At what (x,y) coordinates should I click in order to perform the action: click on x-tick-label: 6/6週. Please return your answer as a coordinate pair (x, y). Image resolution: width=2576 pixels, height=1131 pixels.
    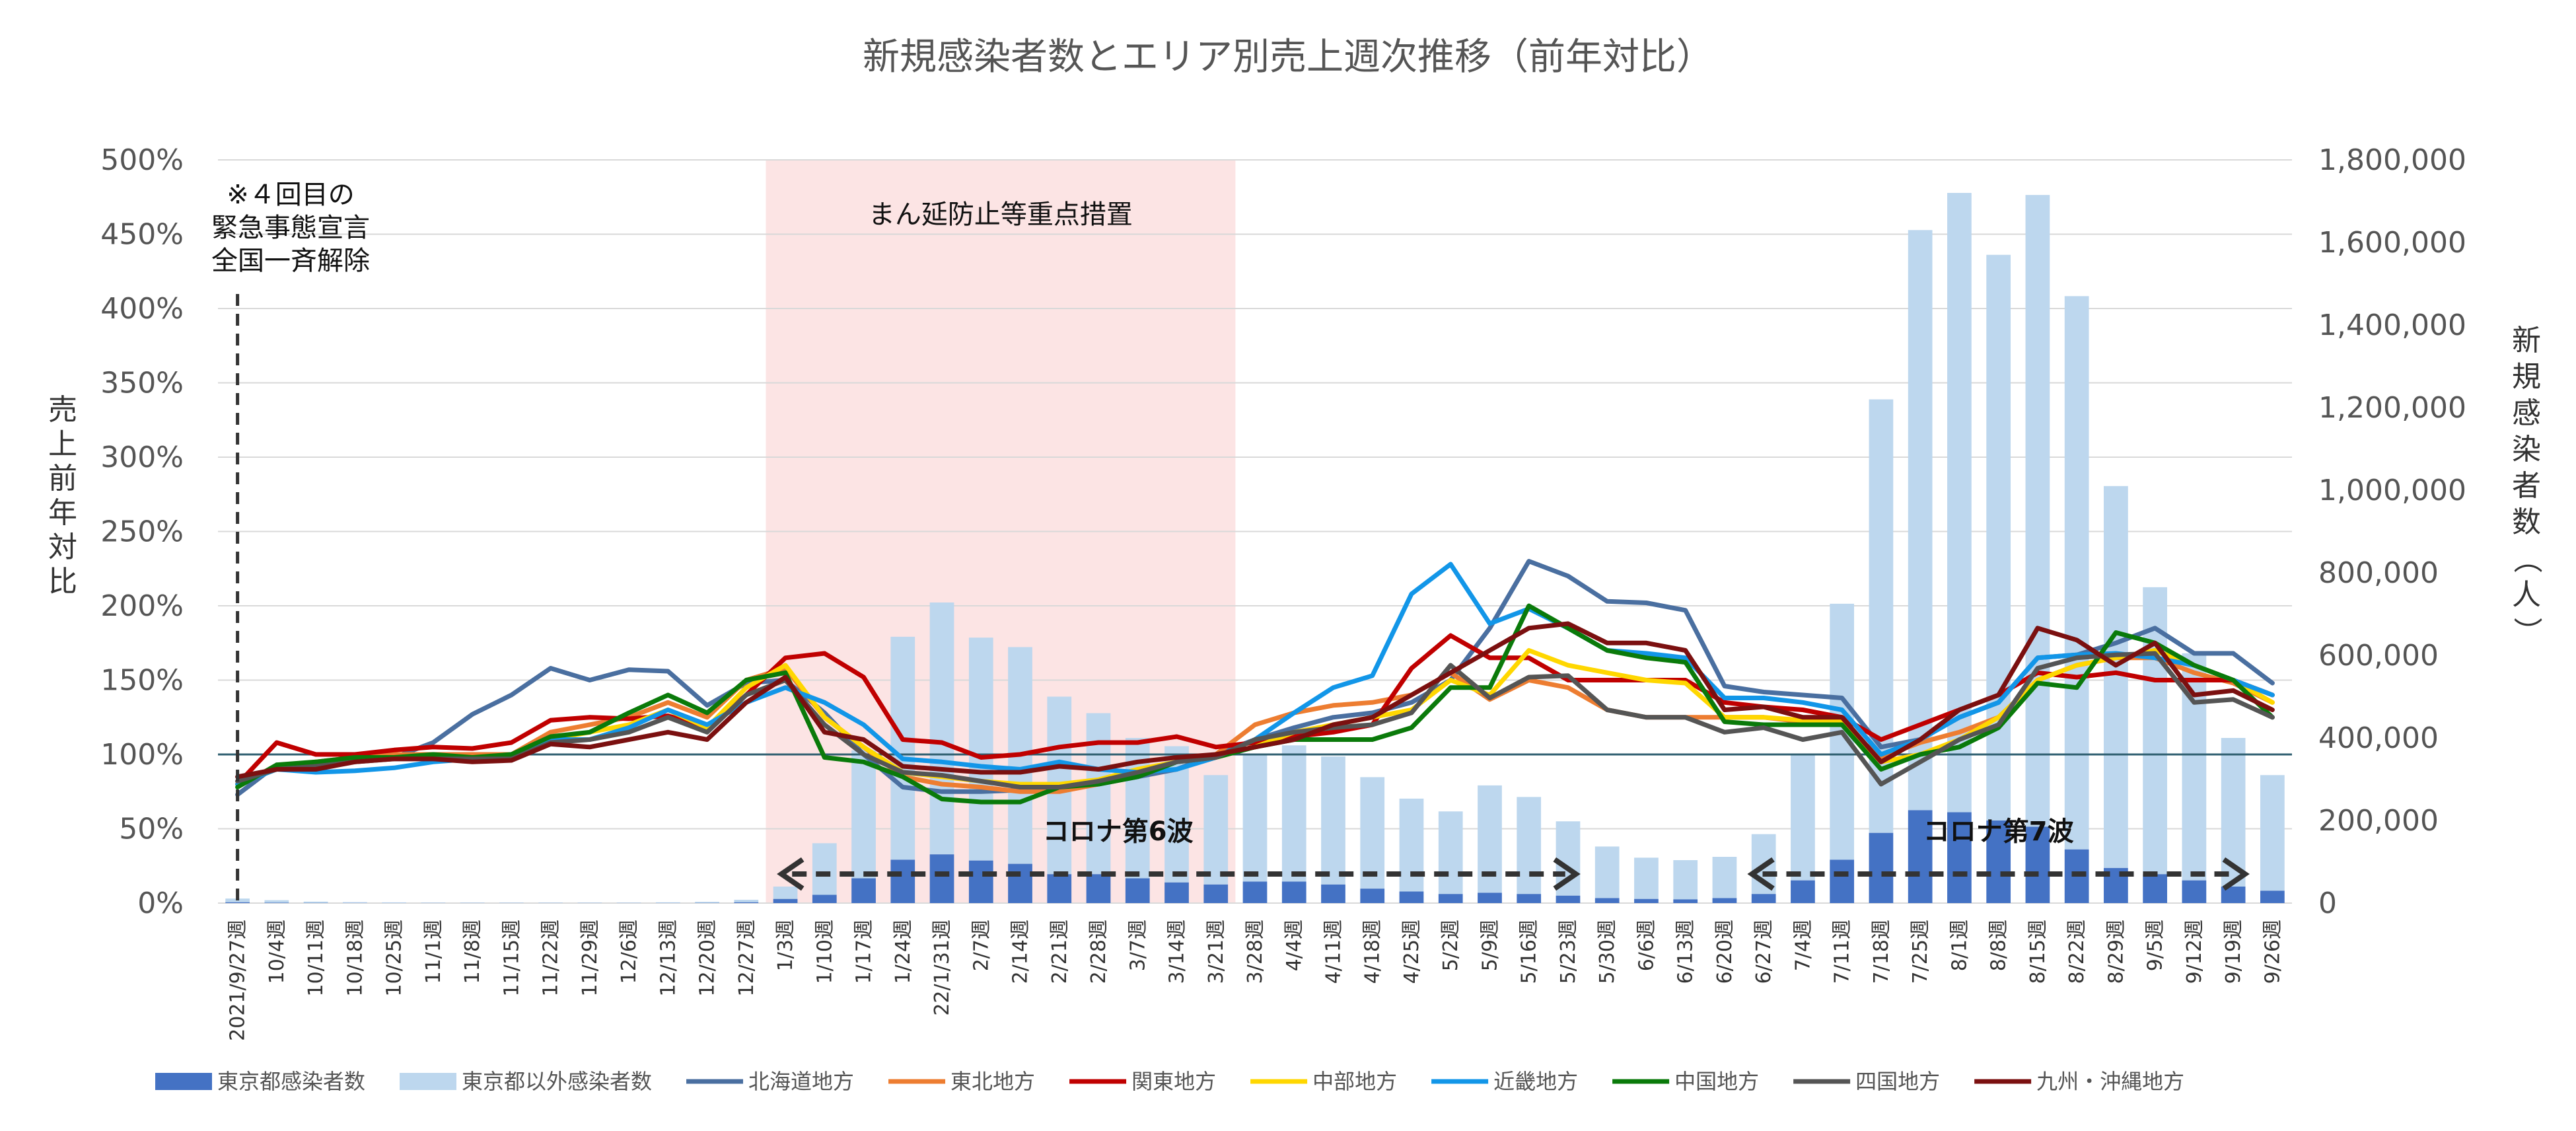
    Looking at the image, I should click on (1647, 945).